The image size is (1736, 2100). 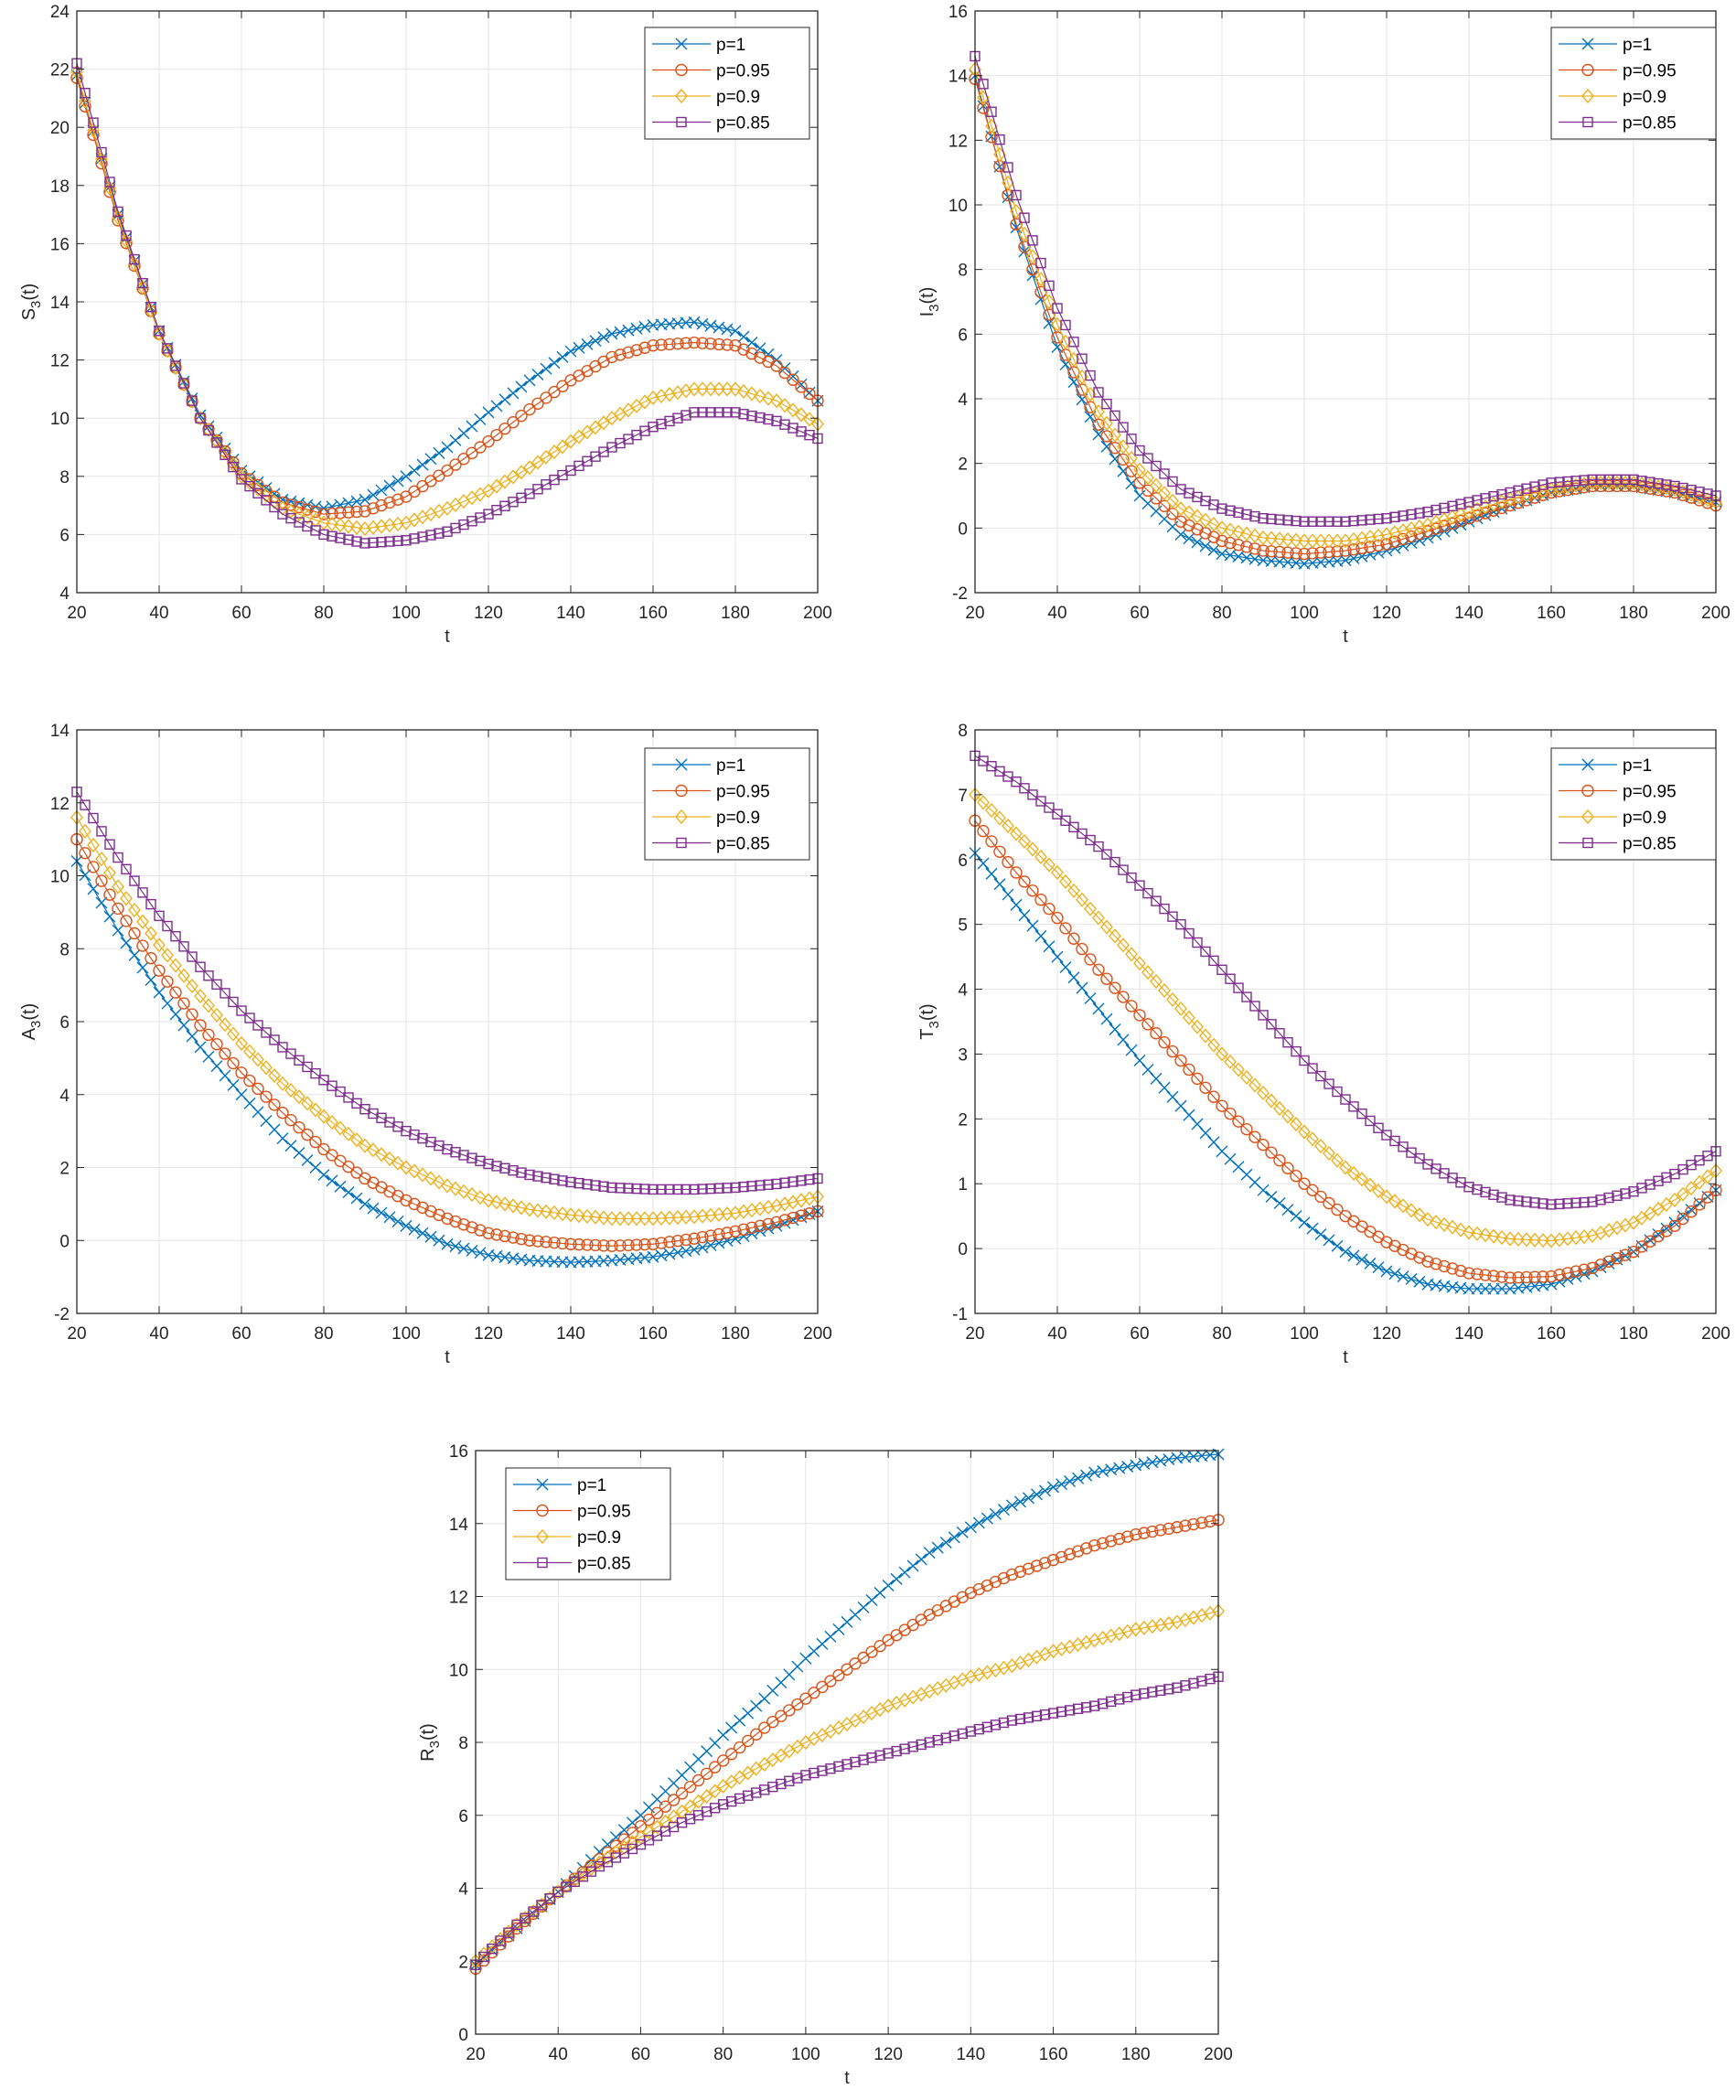 I want to click on y-tick-label: 18, so click(x=60, y=187).